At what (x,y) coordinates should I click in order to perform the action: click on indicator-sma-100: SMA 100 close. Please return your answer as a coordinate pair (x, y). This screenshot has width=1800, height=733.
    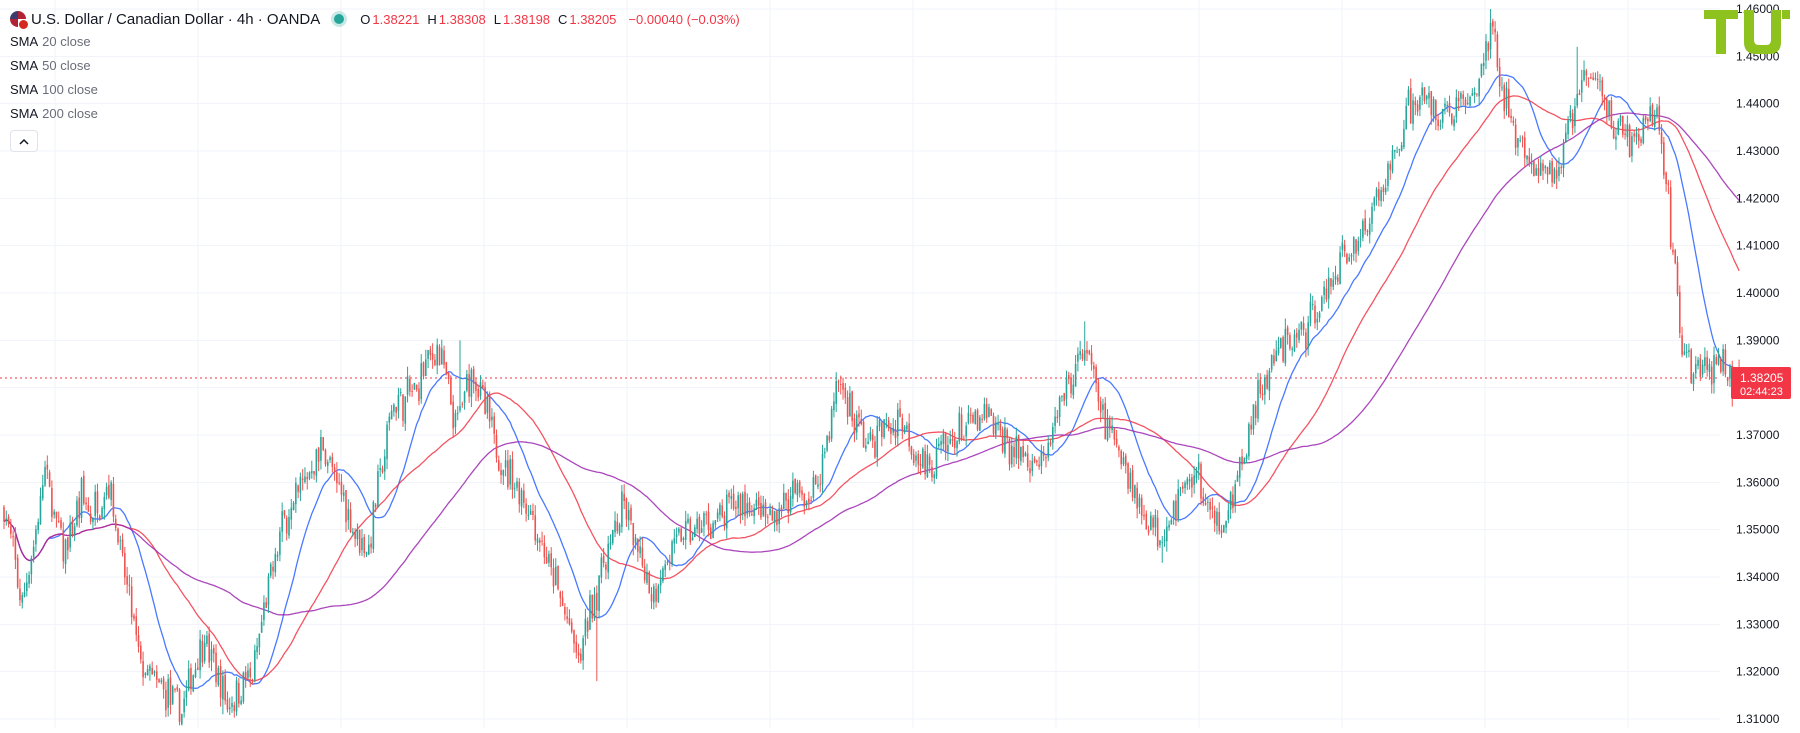
    Looking at the image, I should click on (54, 89).